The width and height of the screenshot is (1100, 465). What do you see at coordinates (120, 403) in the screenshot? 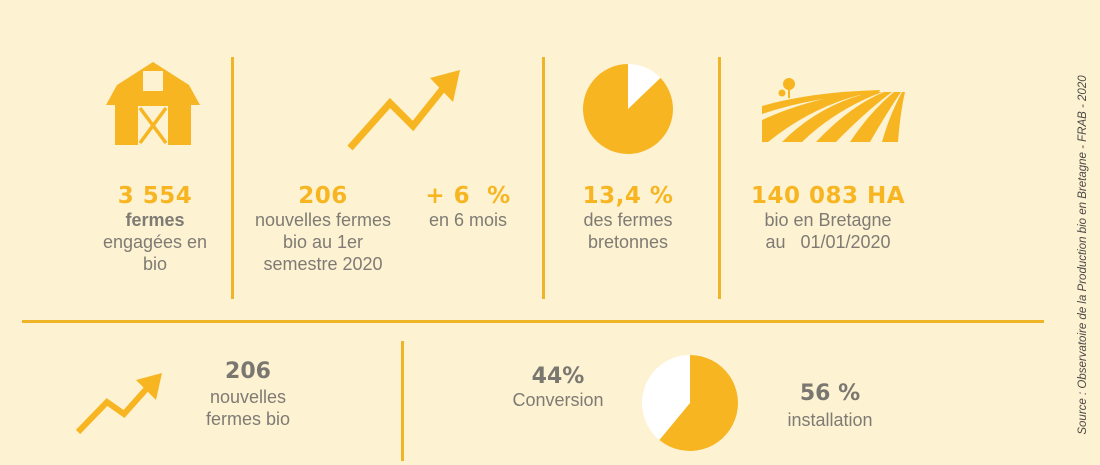
I see `trend-up-arrow-icon-bottom` at bounding box center [120, 403].